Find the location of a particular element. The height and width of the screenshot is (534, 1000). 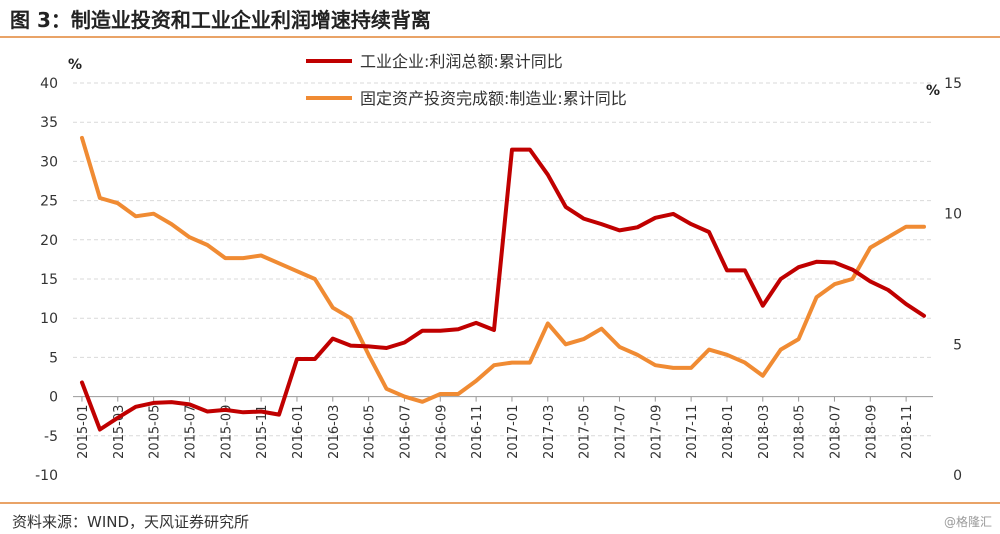

source-note: 资料来源：WIND，天风证券研究所 is located at coordinates (131, 522).